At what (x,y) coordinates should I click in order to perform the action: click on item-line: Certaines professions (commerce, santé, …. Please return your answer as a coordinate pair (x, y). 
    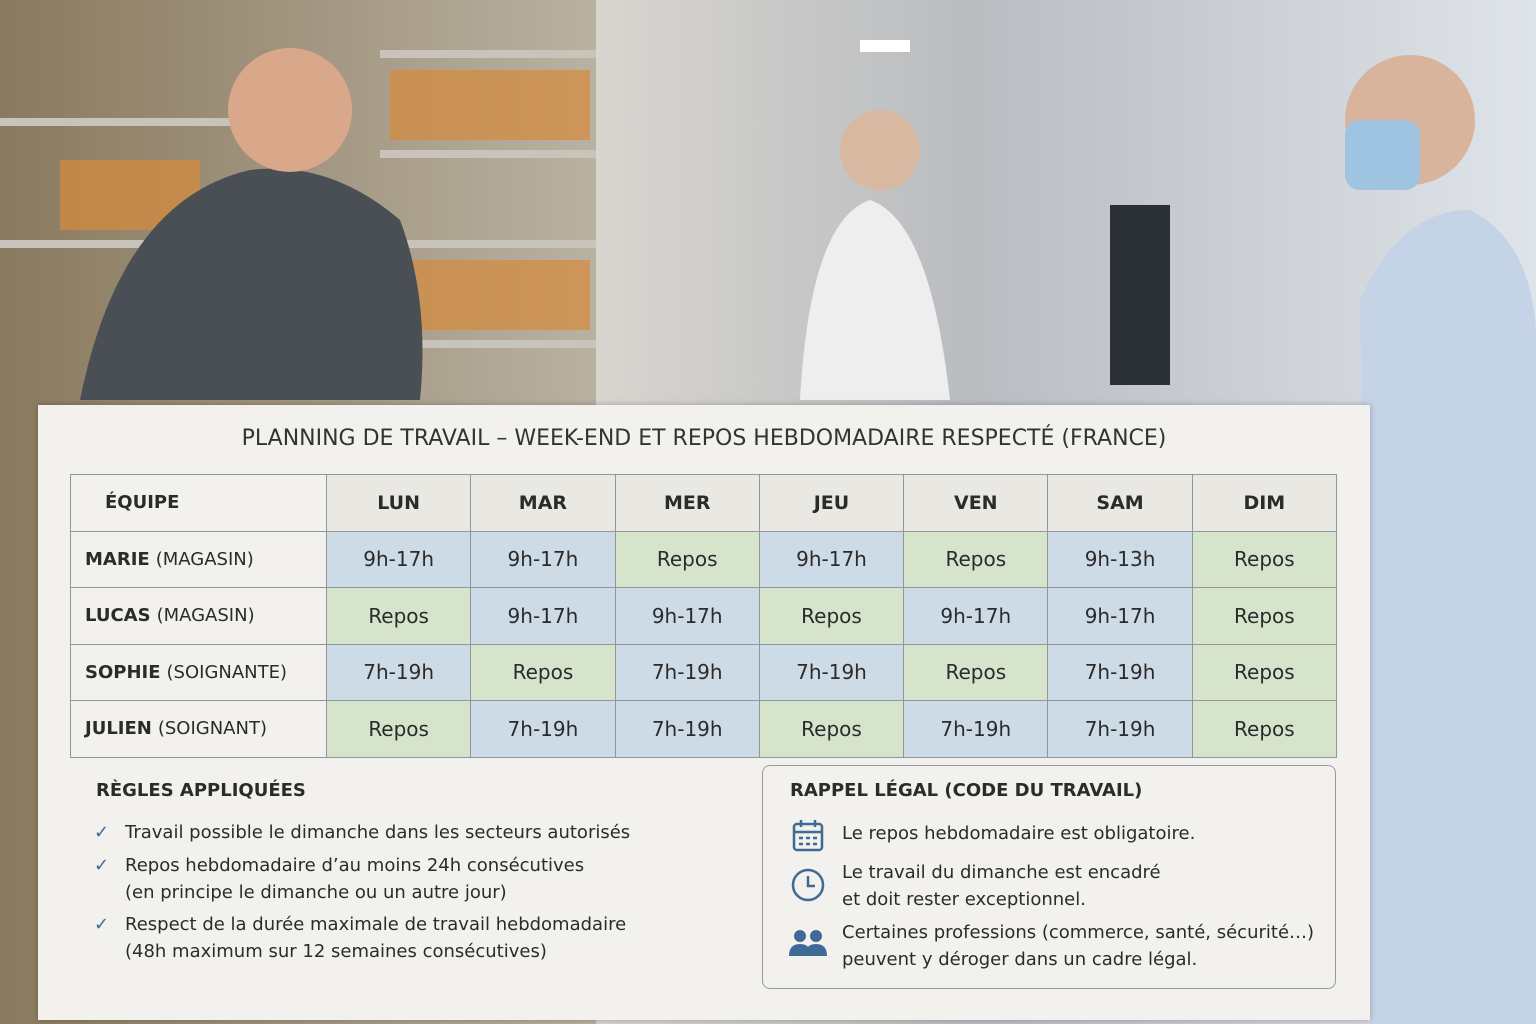
    Looking at the image, I should click on (1078, 932).